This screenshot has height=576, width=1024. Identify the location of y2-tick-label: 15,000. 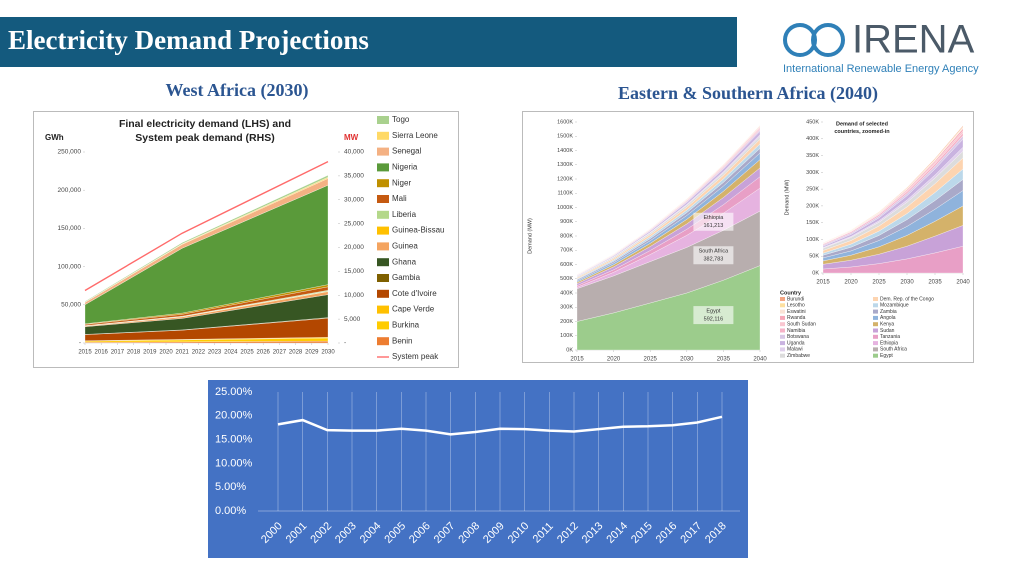
(354, 271).